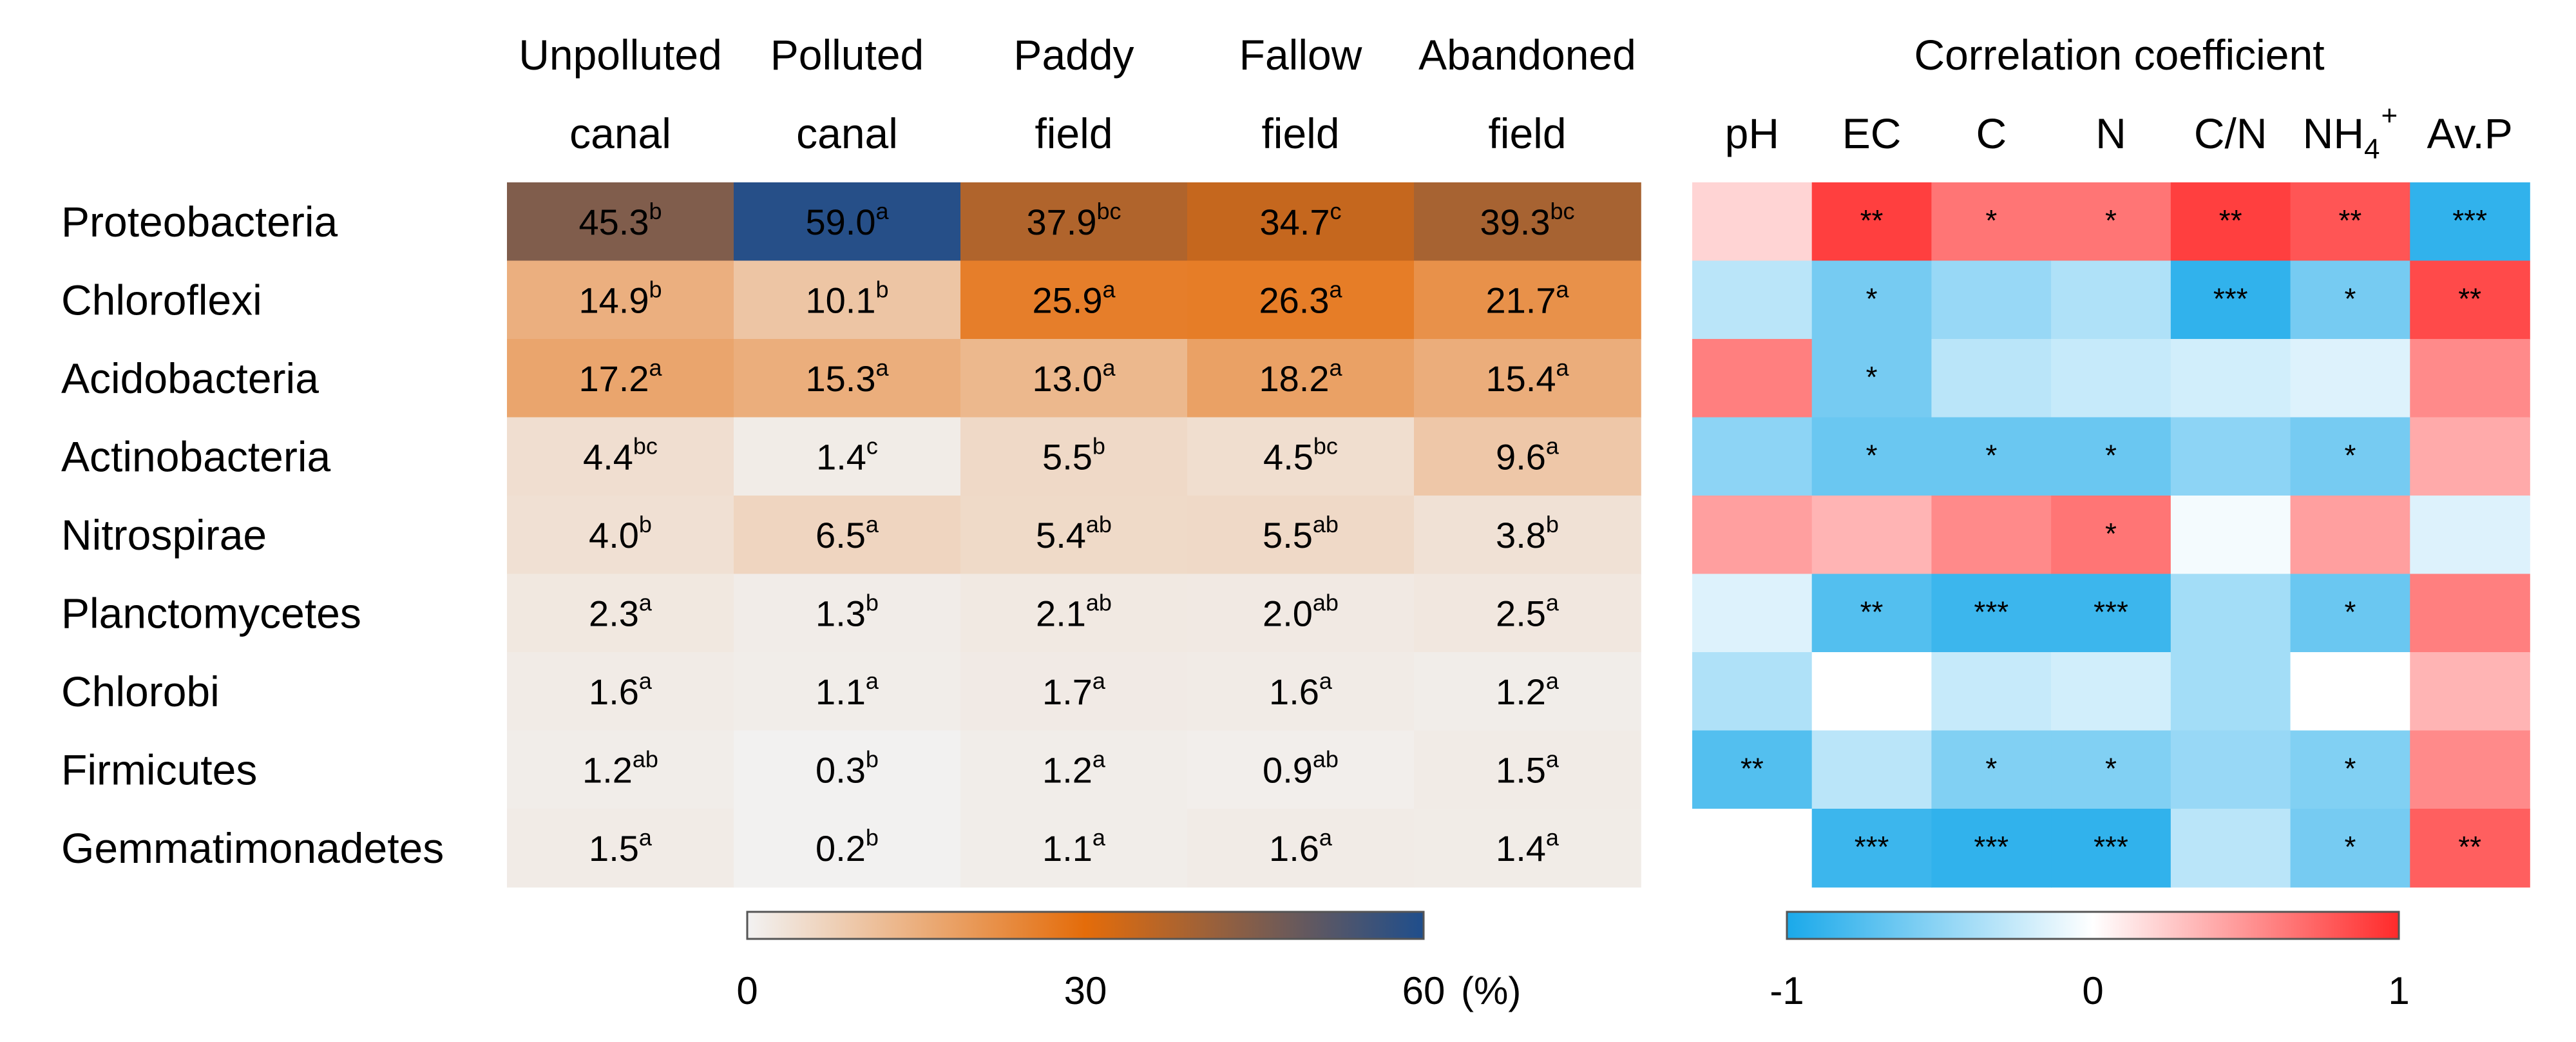 This screenshot has height=1042, width=2576. I want to click on correlation-colorbar-tick: 0, so click(2092, 991).